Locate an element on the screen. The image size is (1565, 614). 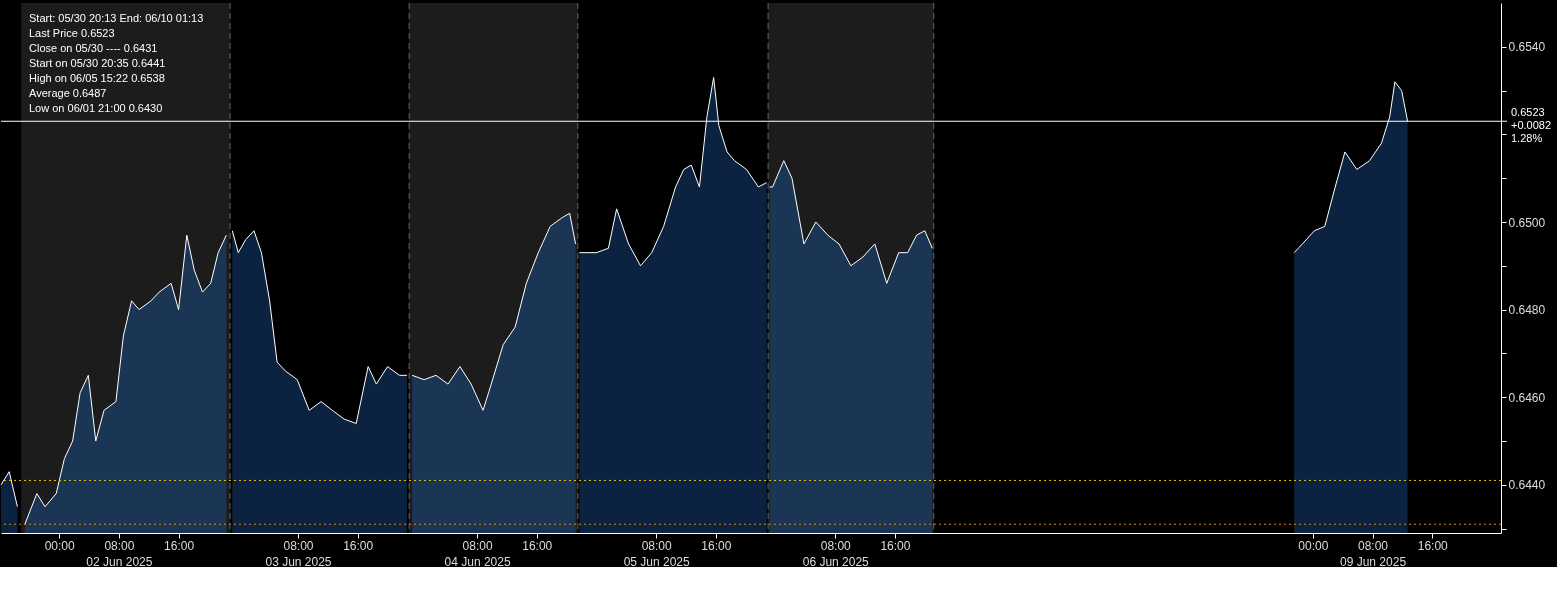
y-tick-label: 0.6460 is located at coordinates (1527, 397).